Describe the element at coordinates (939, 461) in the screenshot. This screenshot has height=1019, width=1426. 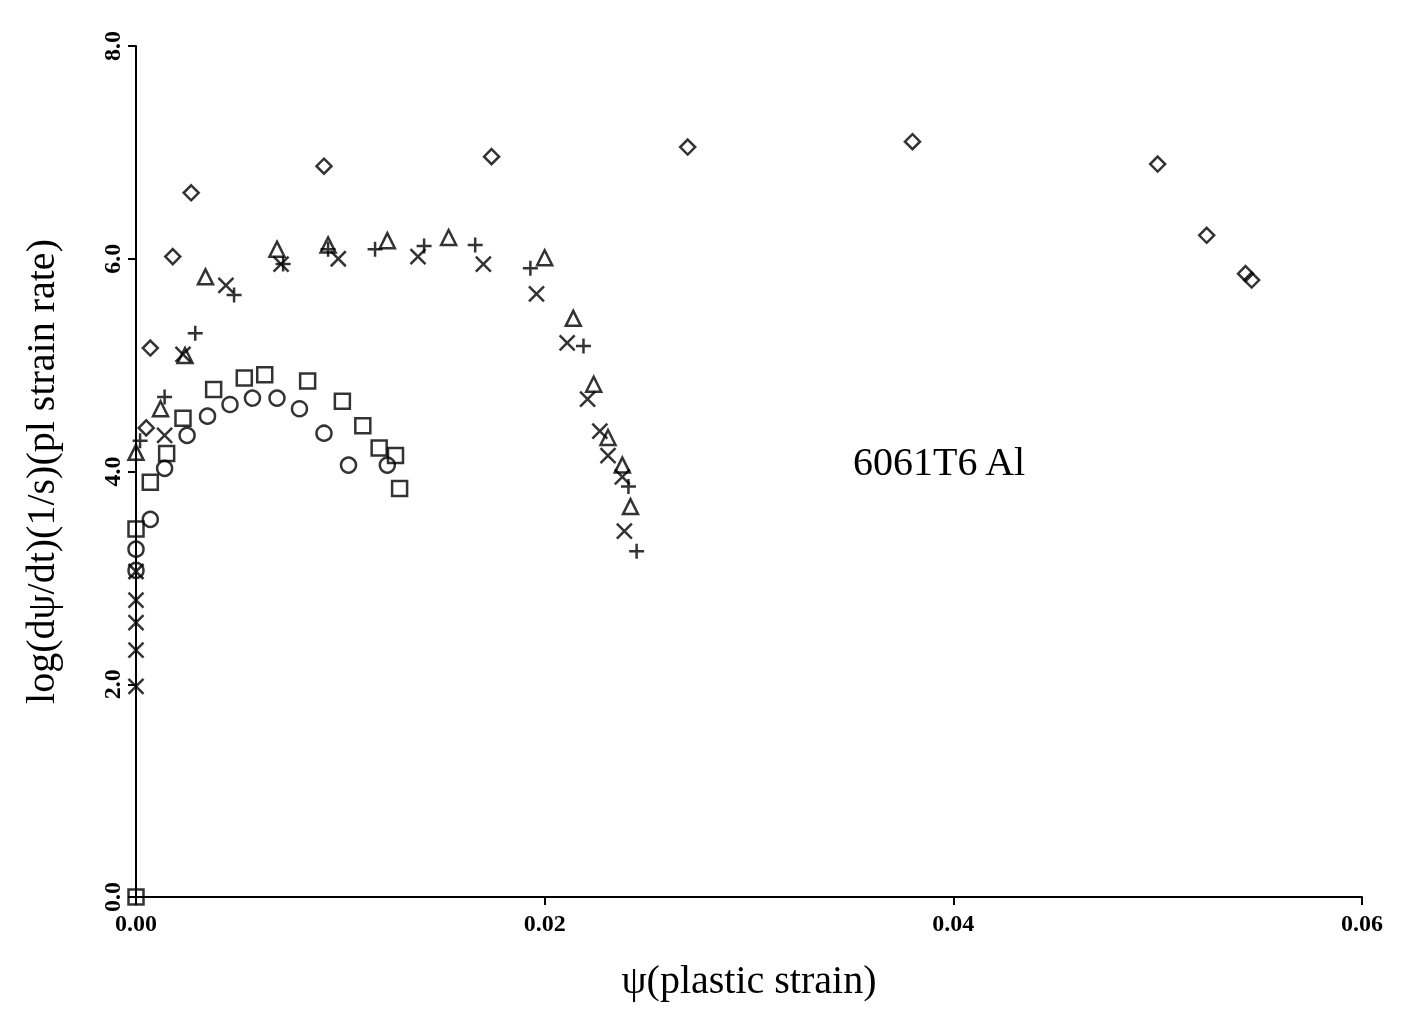
I see `annotation: 6061T6 Al` at that location.